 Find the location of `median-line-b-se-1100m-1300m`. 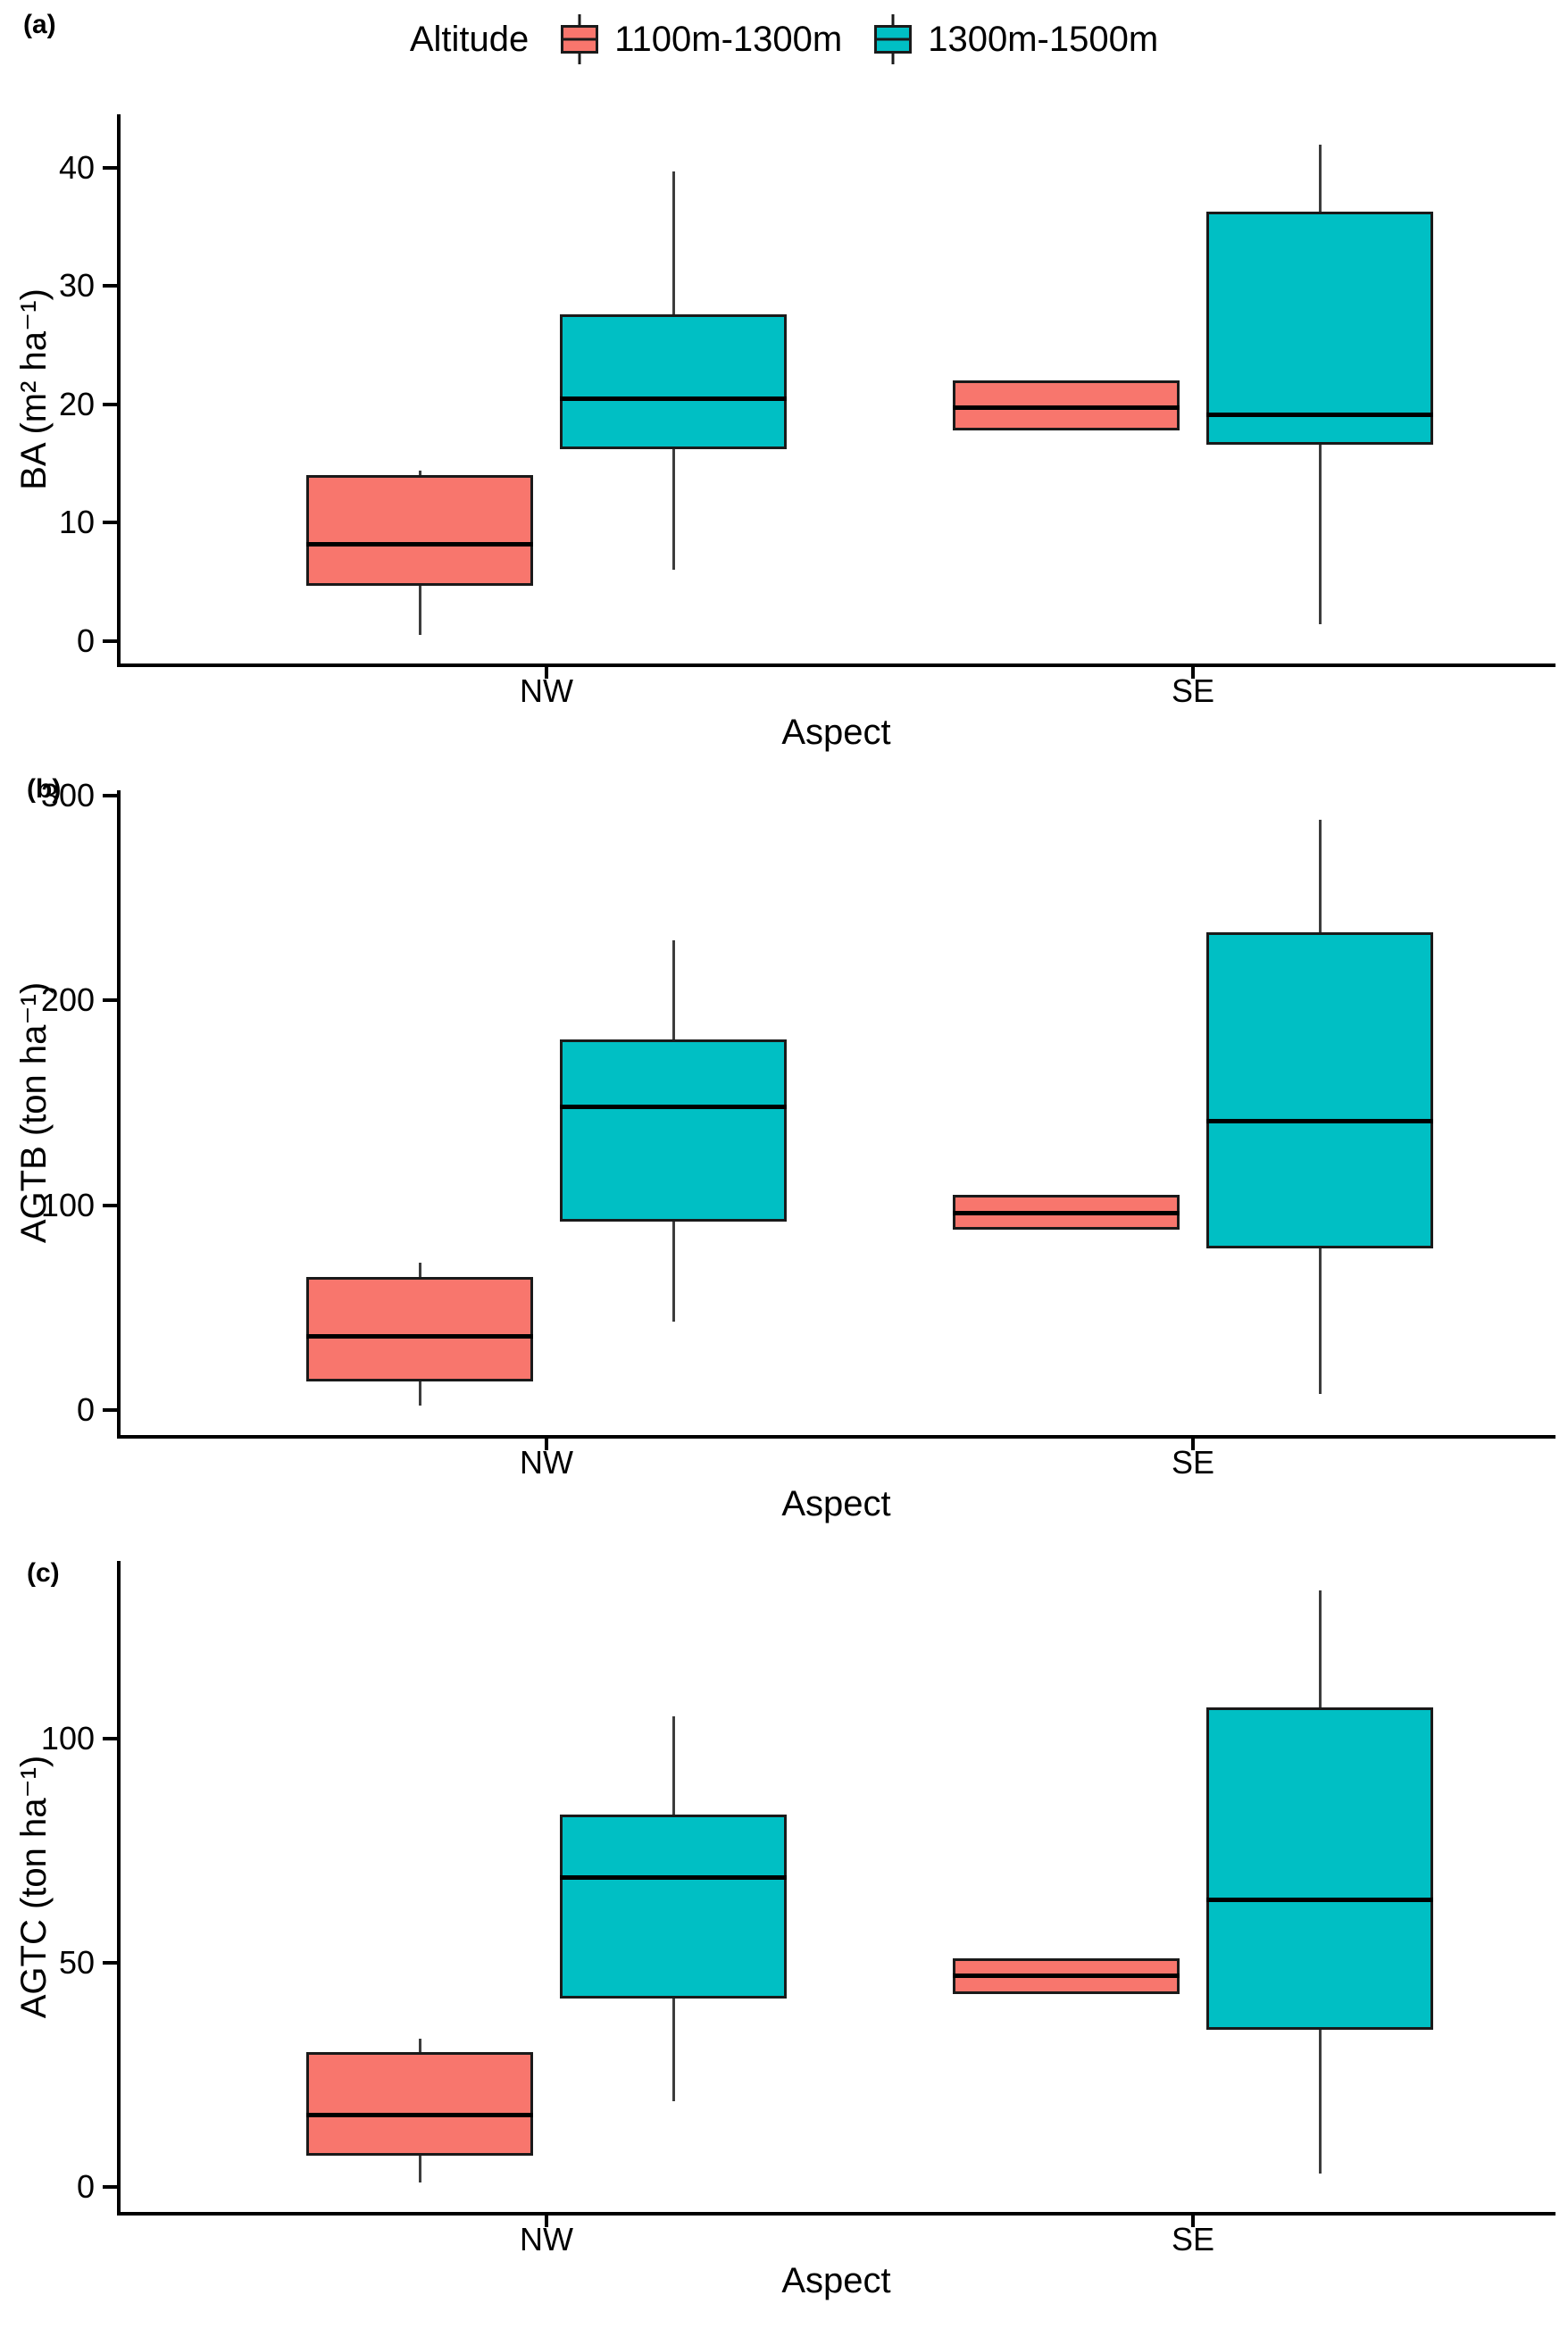

median-line-b-se-1100m-1300m is located at coordinates (1066, 1213).